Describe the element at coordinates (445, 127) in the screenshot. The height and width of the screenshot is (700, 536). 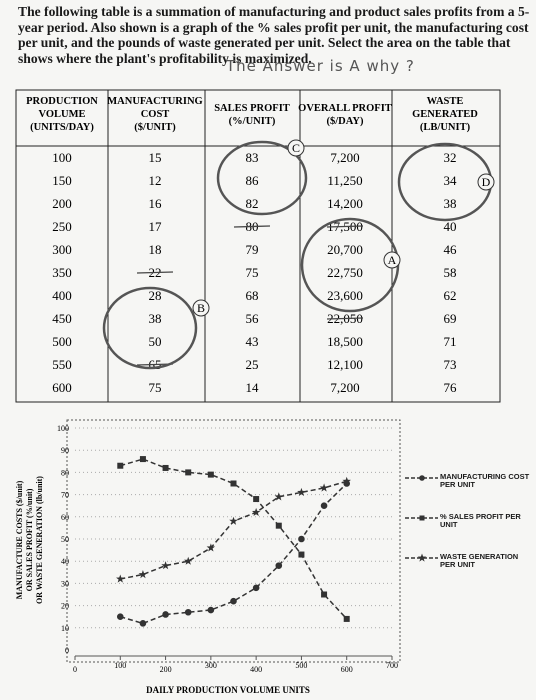
I see `column-header: (LB/UNIT)` at that location.